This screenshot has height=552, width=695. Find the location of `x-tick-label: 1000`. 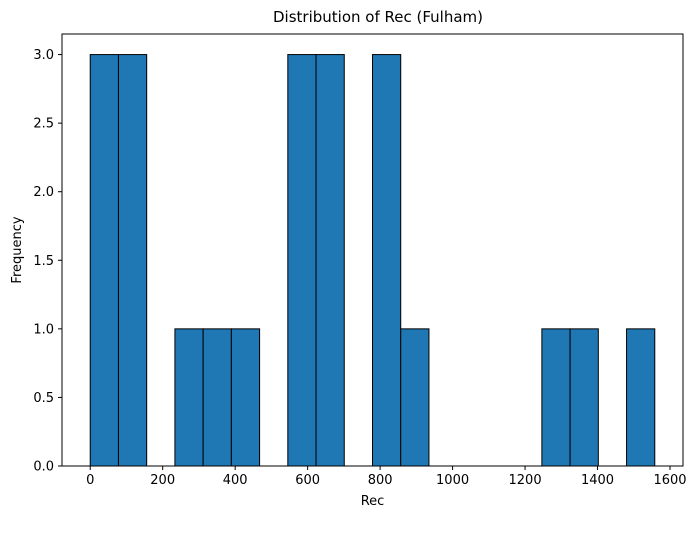

x-tick-label: 1000 is located at coordinates (452, 480).